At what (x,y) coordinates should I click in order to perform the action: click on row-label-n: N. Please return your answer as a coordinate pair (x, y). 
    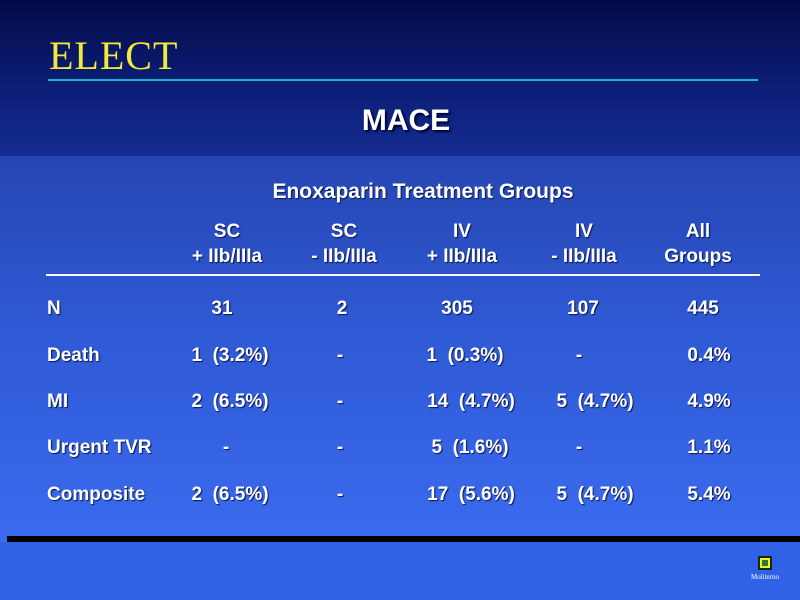
    Looking at the image, I should click on (54, 308).